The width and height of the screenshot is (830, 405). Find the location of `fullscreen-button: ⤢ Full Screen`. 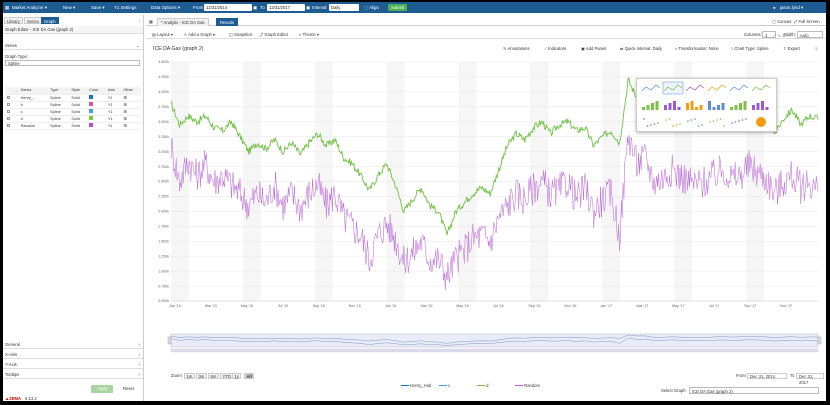

fullscreen-button: ⤢ Full Screen is located at coordinates (807, 21).